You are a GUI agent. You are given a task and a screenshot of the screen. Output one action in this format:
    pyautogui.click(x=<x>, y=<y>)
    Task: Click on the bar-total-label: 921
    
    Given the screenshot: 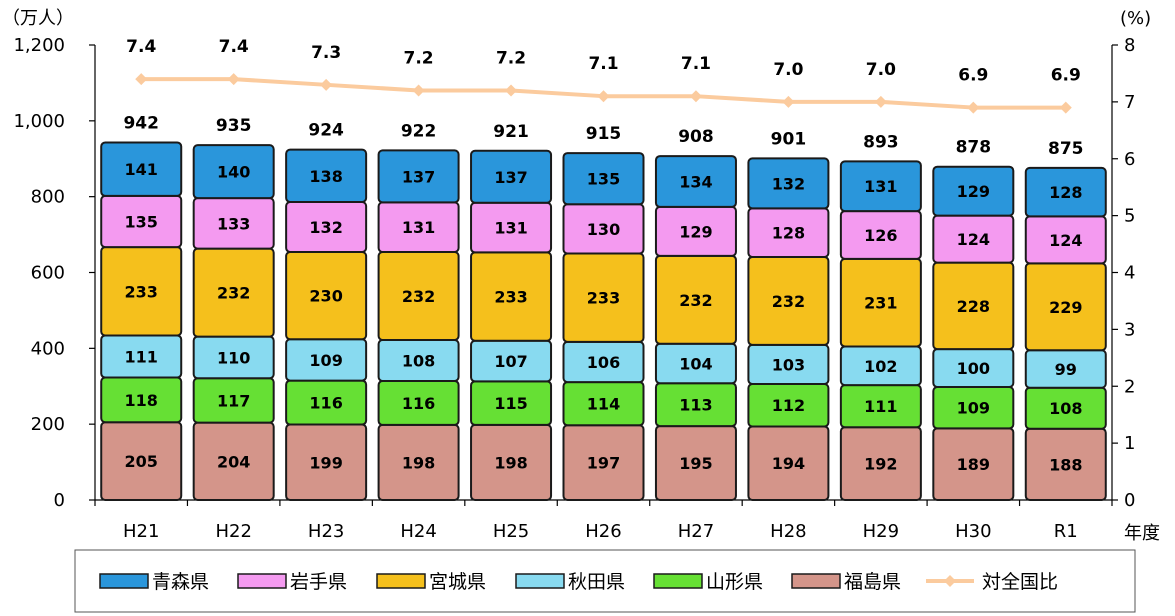 What is the action you would take?
    pyautogui.click(x=511, y=132)
    